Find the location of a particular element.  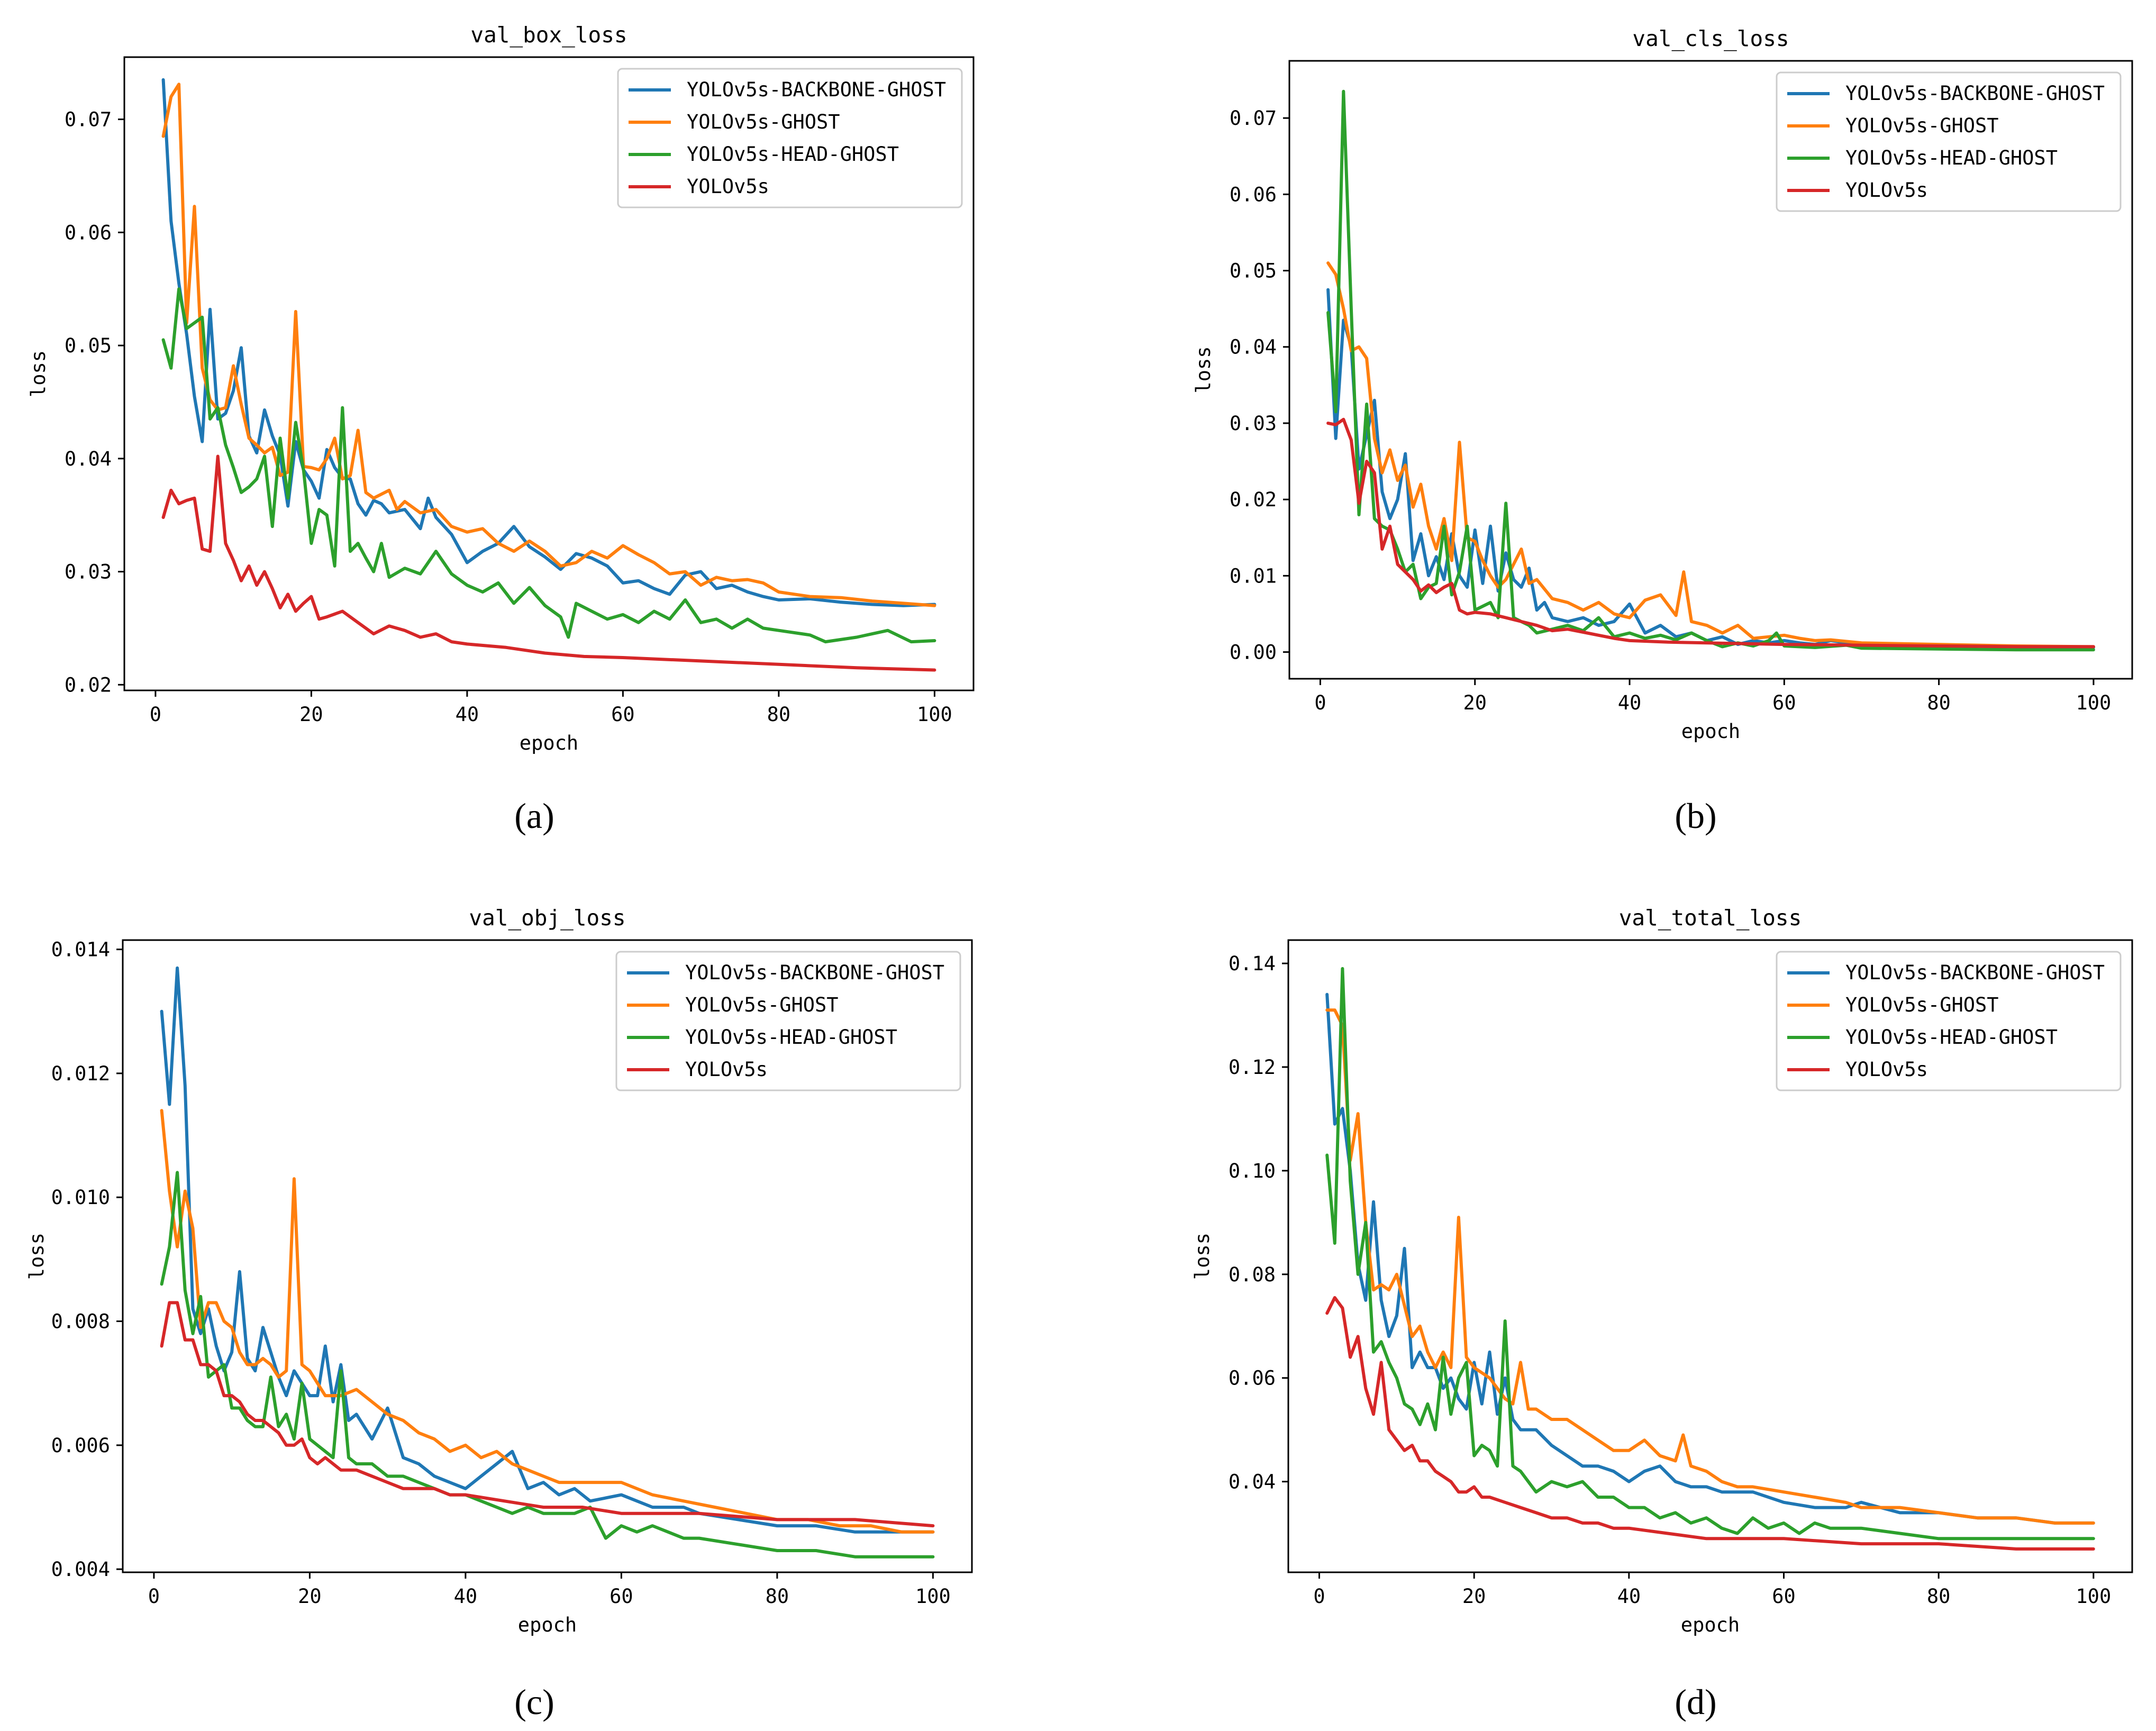

y-tick-label: 0.004 is located at coordinates (80, 1569).